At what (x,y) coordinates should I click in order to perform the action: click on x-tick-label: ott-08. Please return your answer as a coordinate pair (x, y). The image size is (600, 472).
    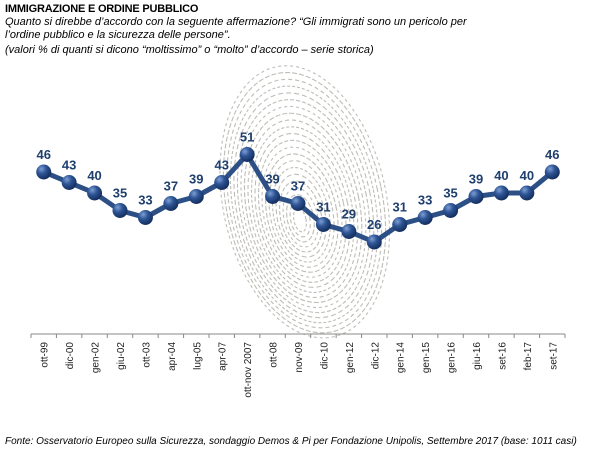
    Looking at the image, I should click on (274, 355).